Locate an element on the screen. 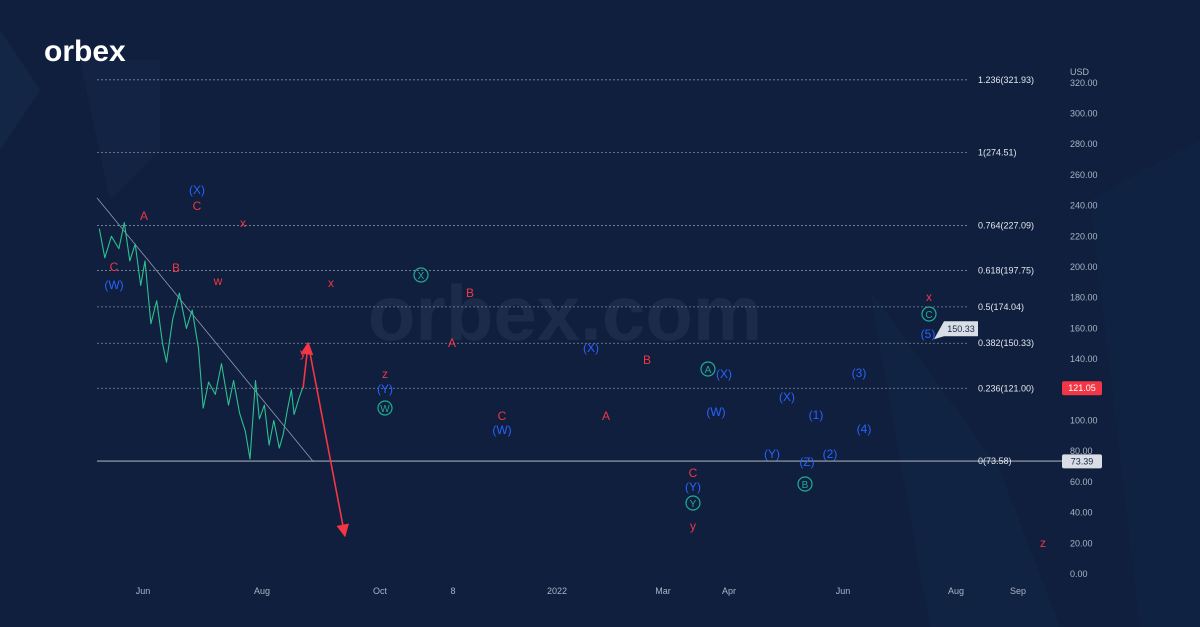  brand-logo-text: orbex is located at coordinates (85, 51).